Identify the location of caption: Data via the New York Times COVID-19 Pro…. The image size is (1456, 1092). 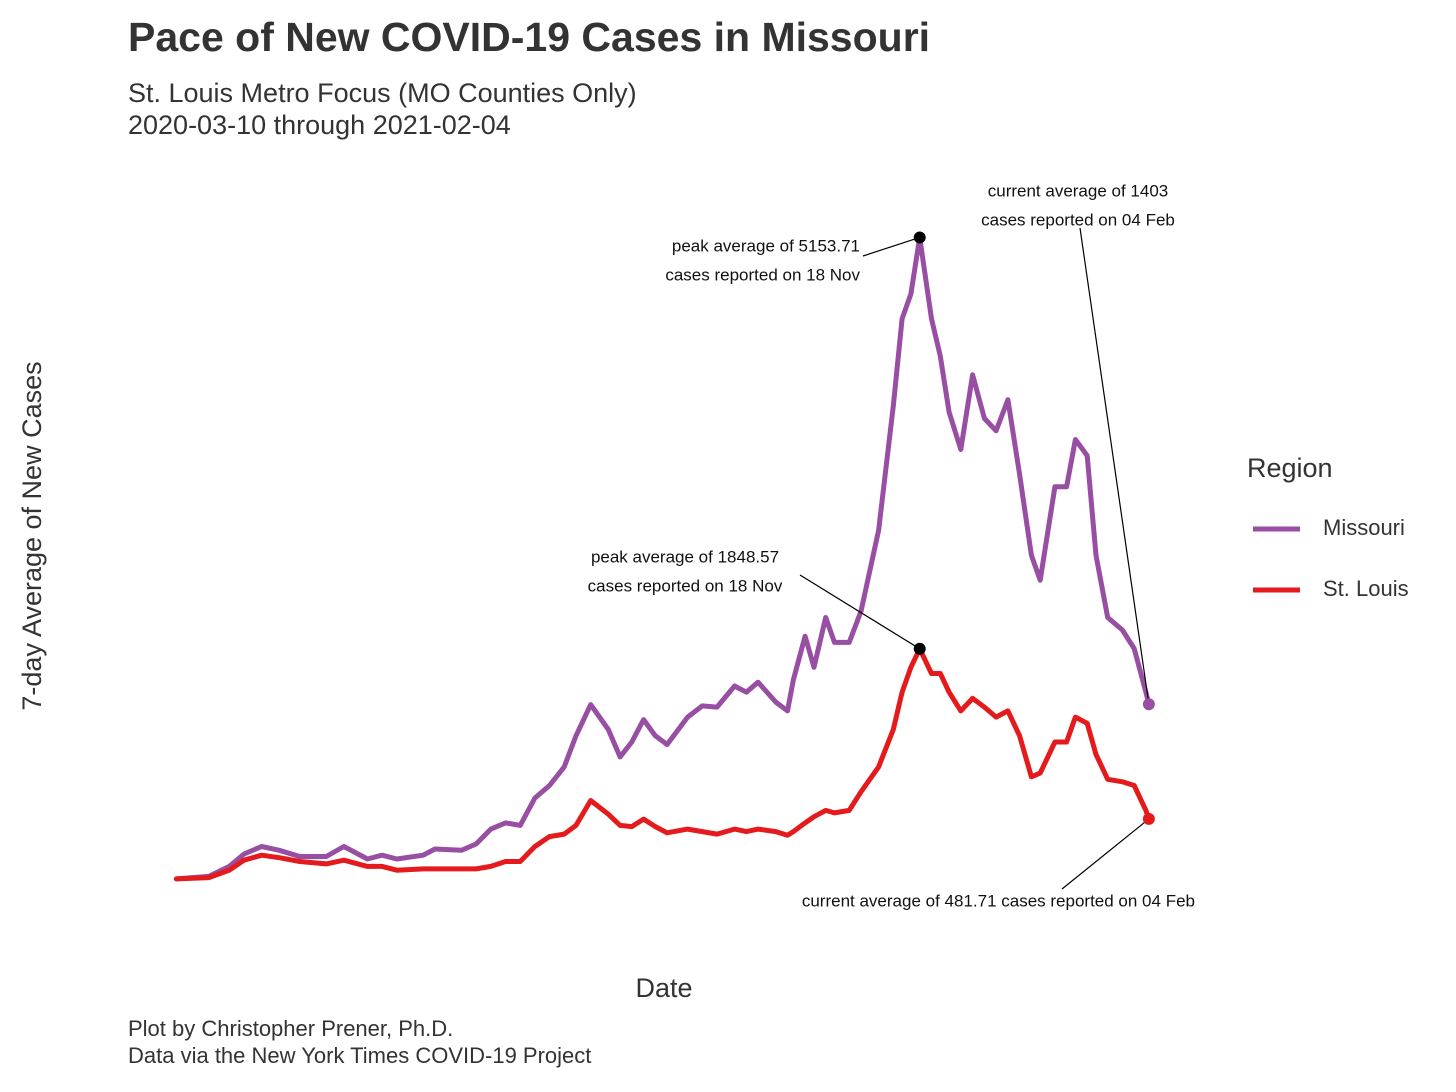
(359, 1055).